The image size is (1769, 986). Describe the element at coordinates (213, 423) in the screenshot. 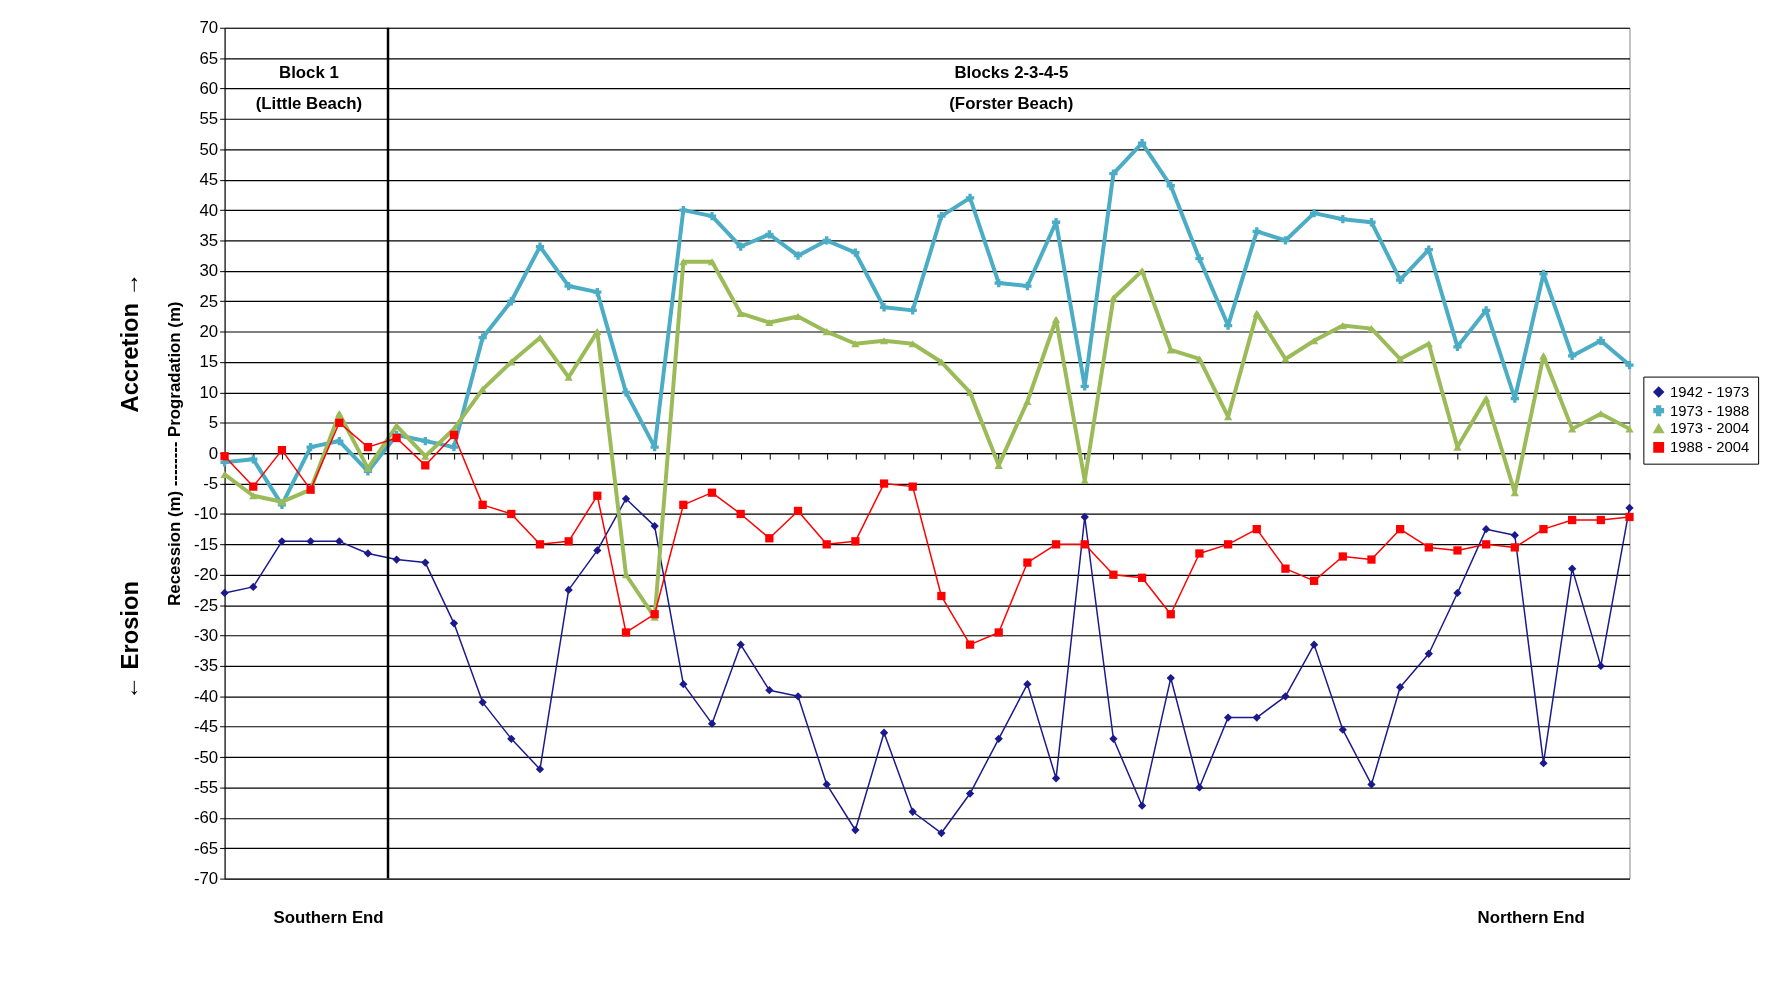

I see `y-tick-label: 5` at that location.